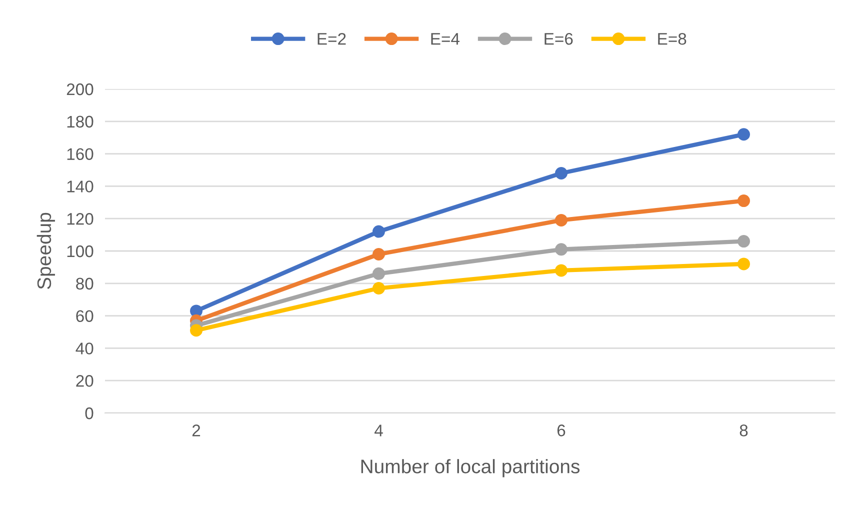 This screenshot has height=516, width=847. Describe the element at coordinates (470, 468) in the screenshot. I see `x-axis-title: Number of local partitions` at that location.